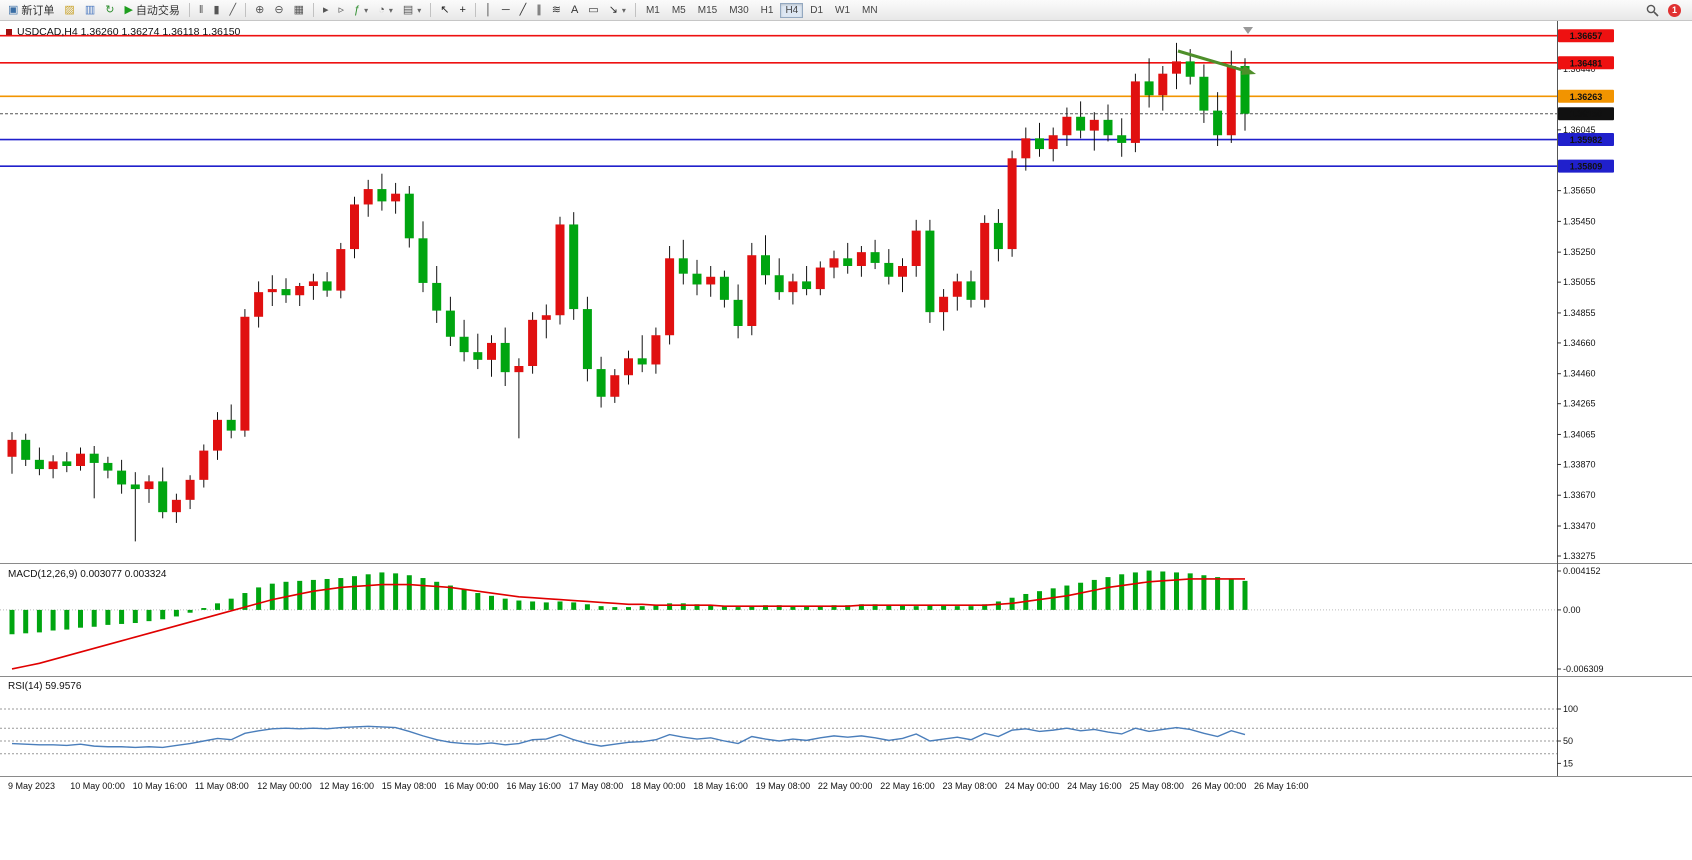 Image resolution: width=1692 pixels, height=860 pixels. I want to click on notification-badge: 1, so click(1674, 10).